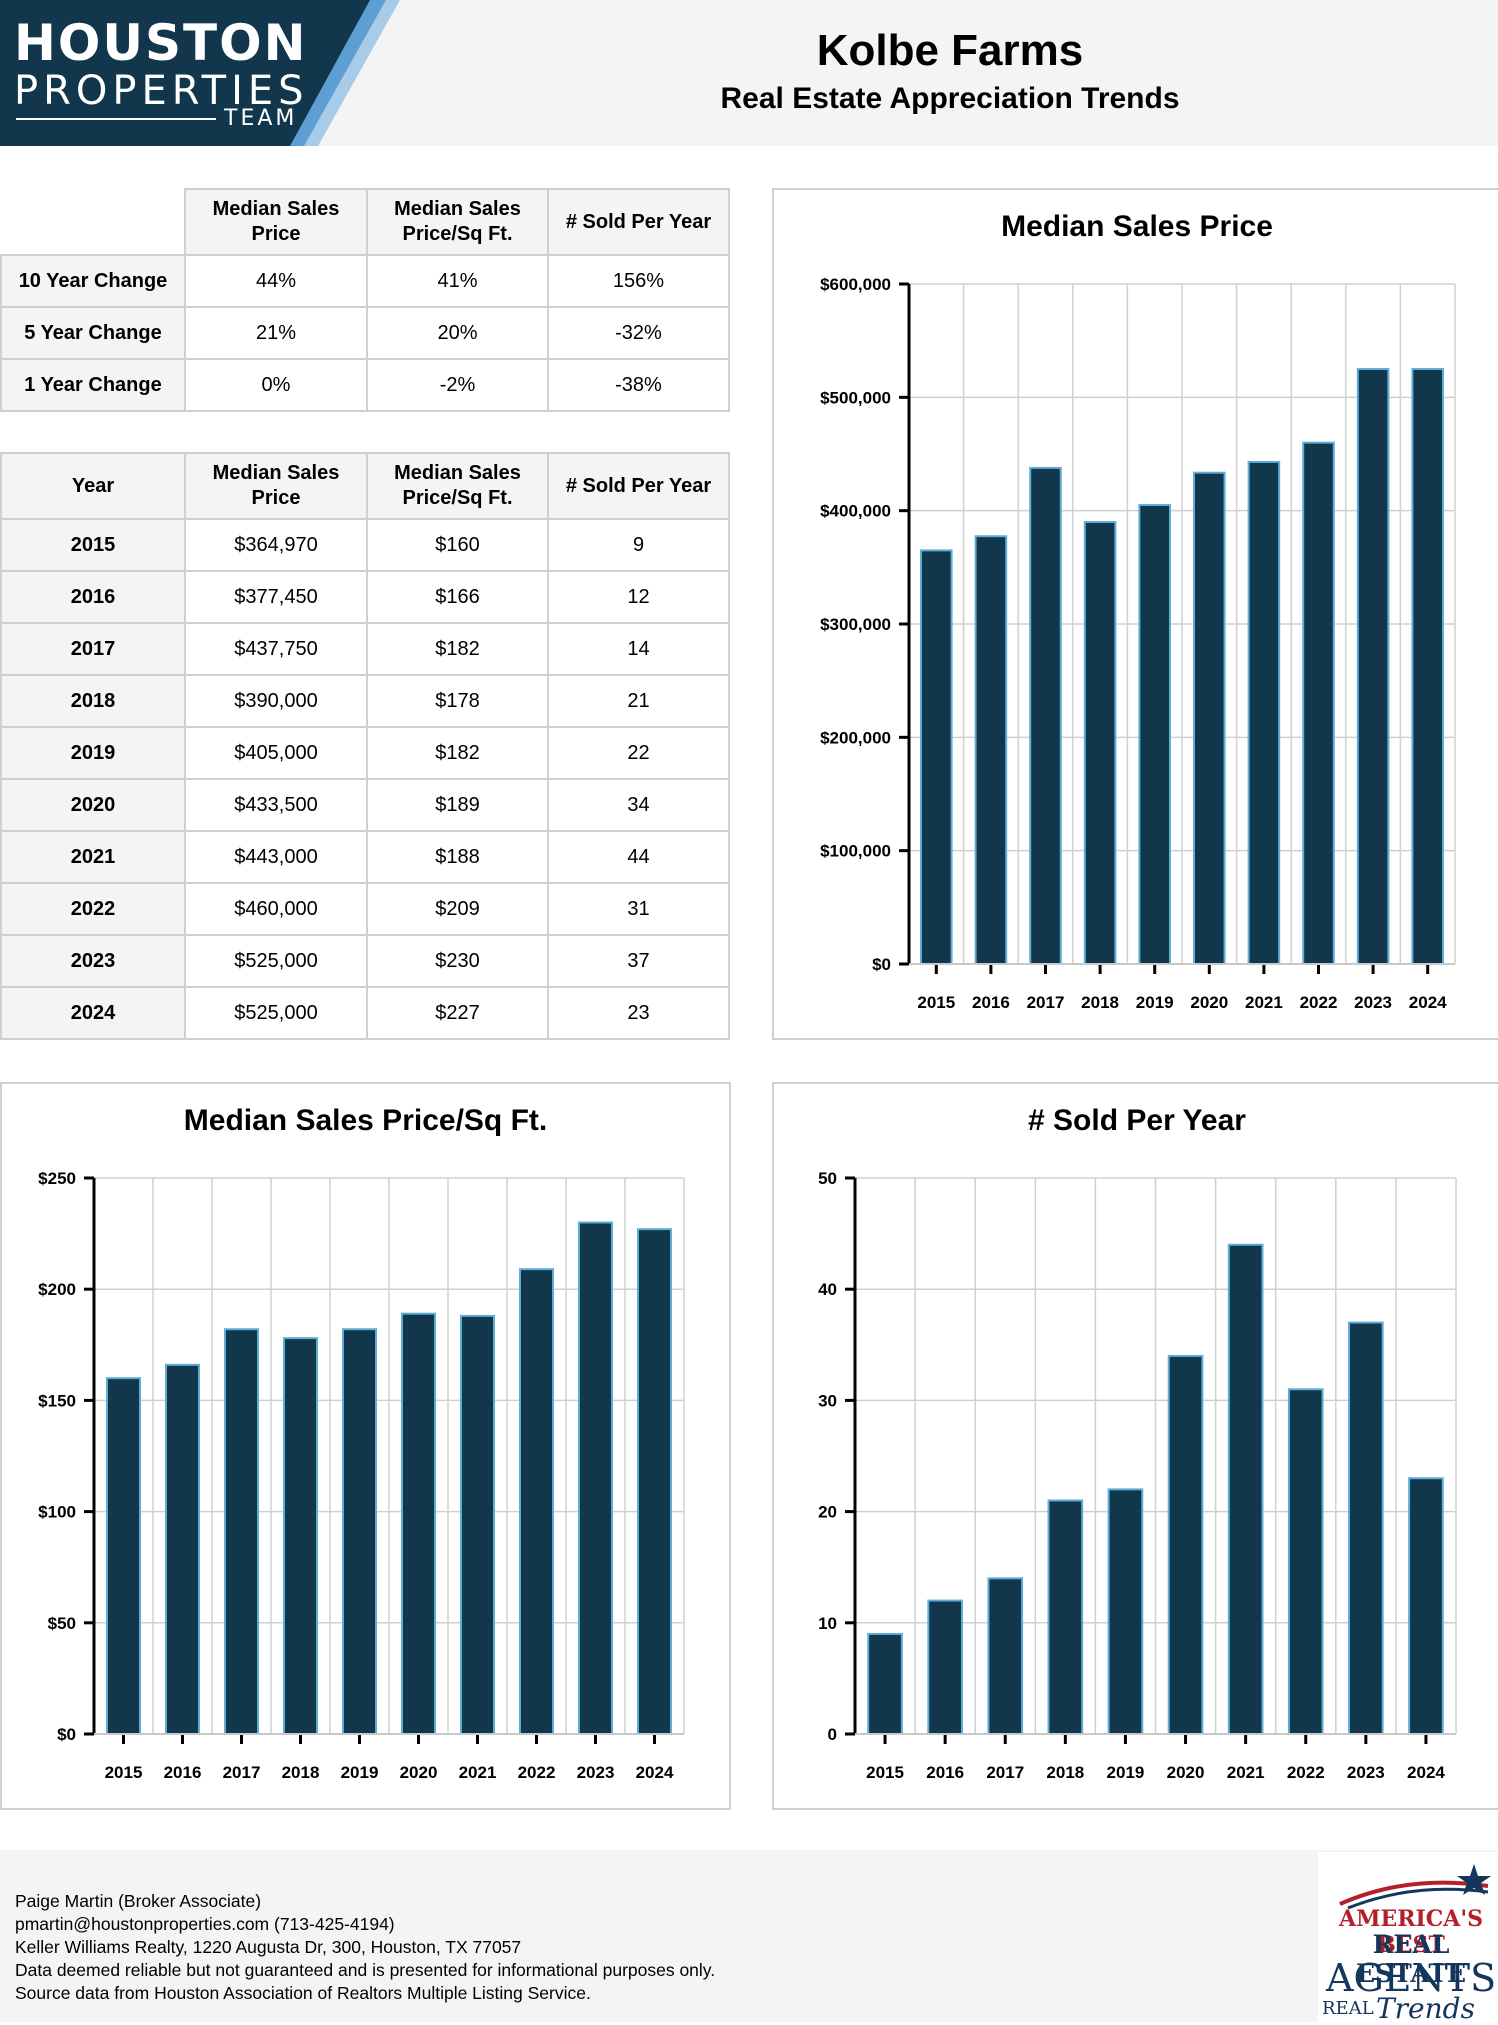  What do you see at coordinates (1264, 1002) in the screenshot?
I see `x-tick-label: 2021` at bounding box center [1264, 1002].